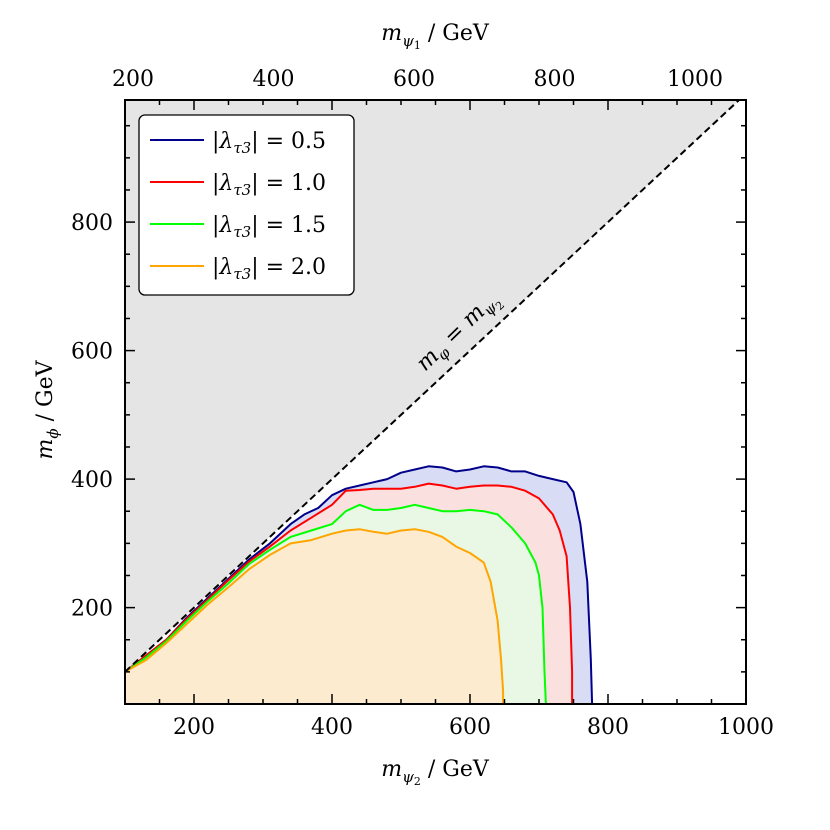  What do you see at coordinates (332, 727) in the screenshot?
I see `bottom-tick-label: 400` at bounding box center [332, 727].